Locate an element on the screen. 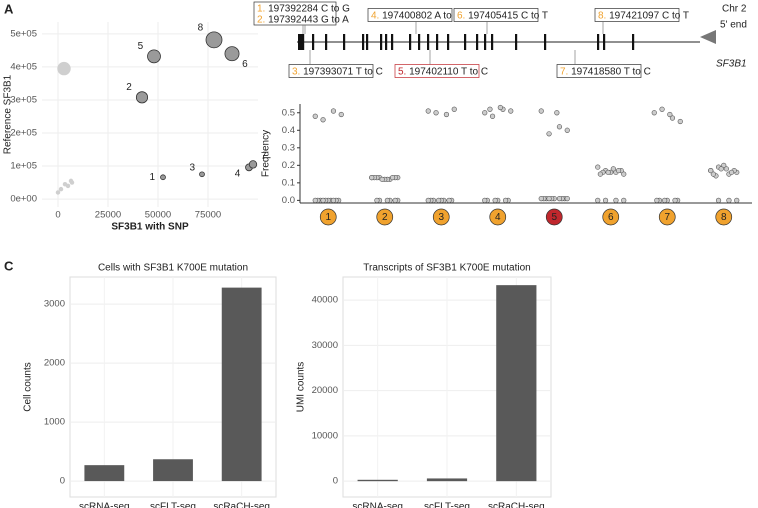  x-tick-label: 3 is located at coordinates (441, 217).